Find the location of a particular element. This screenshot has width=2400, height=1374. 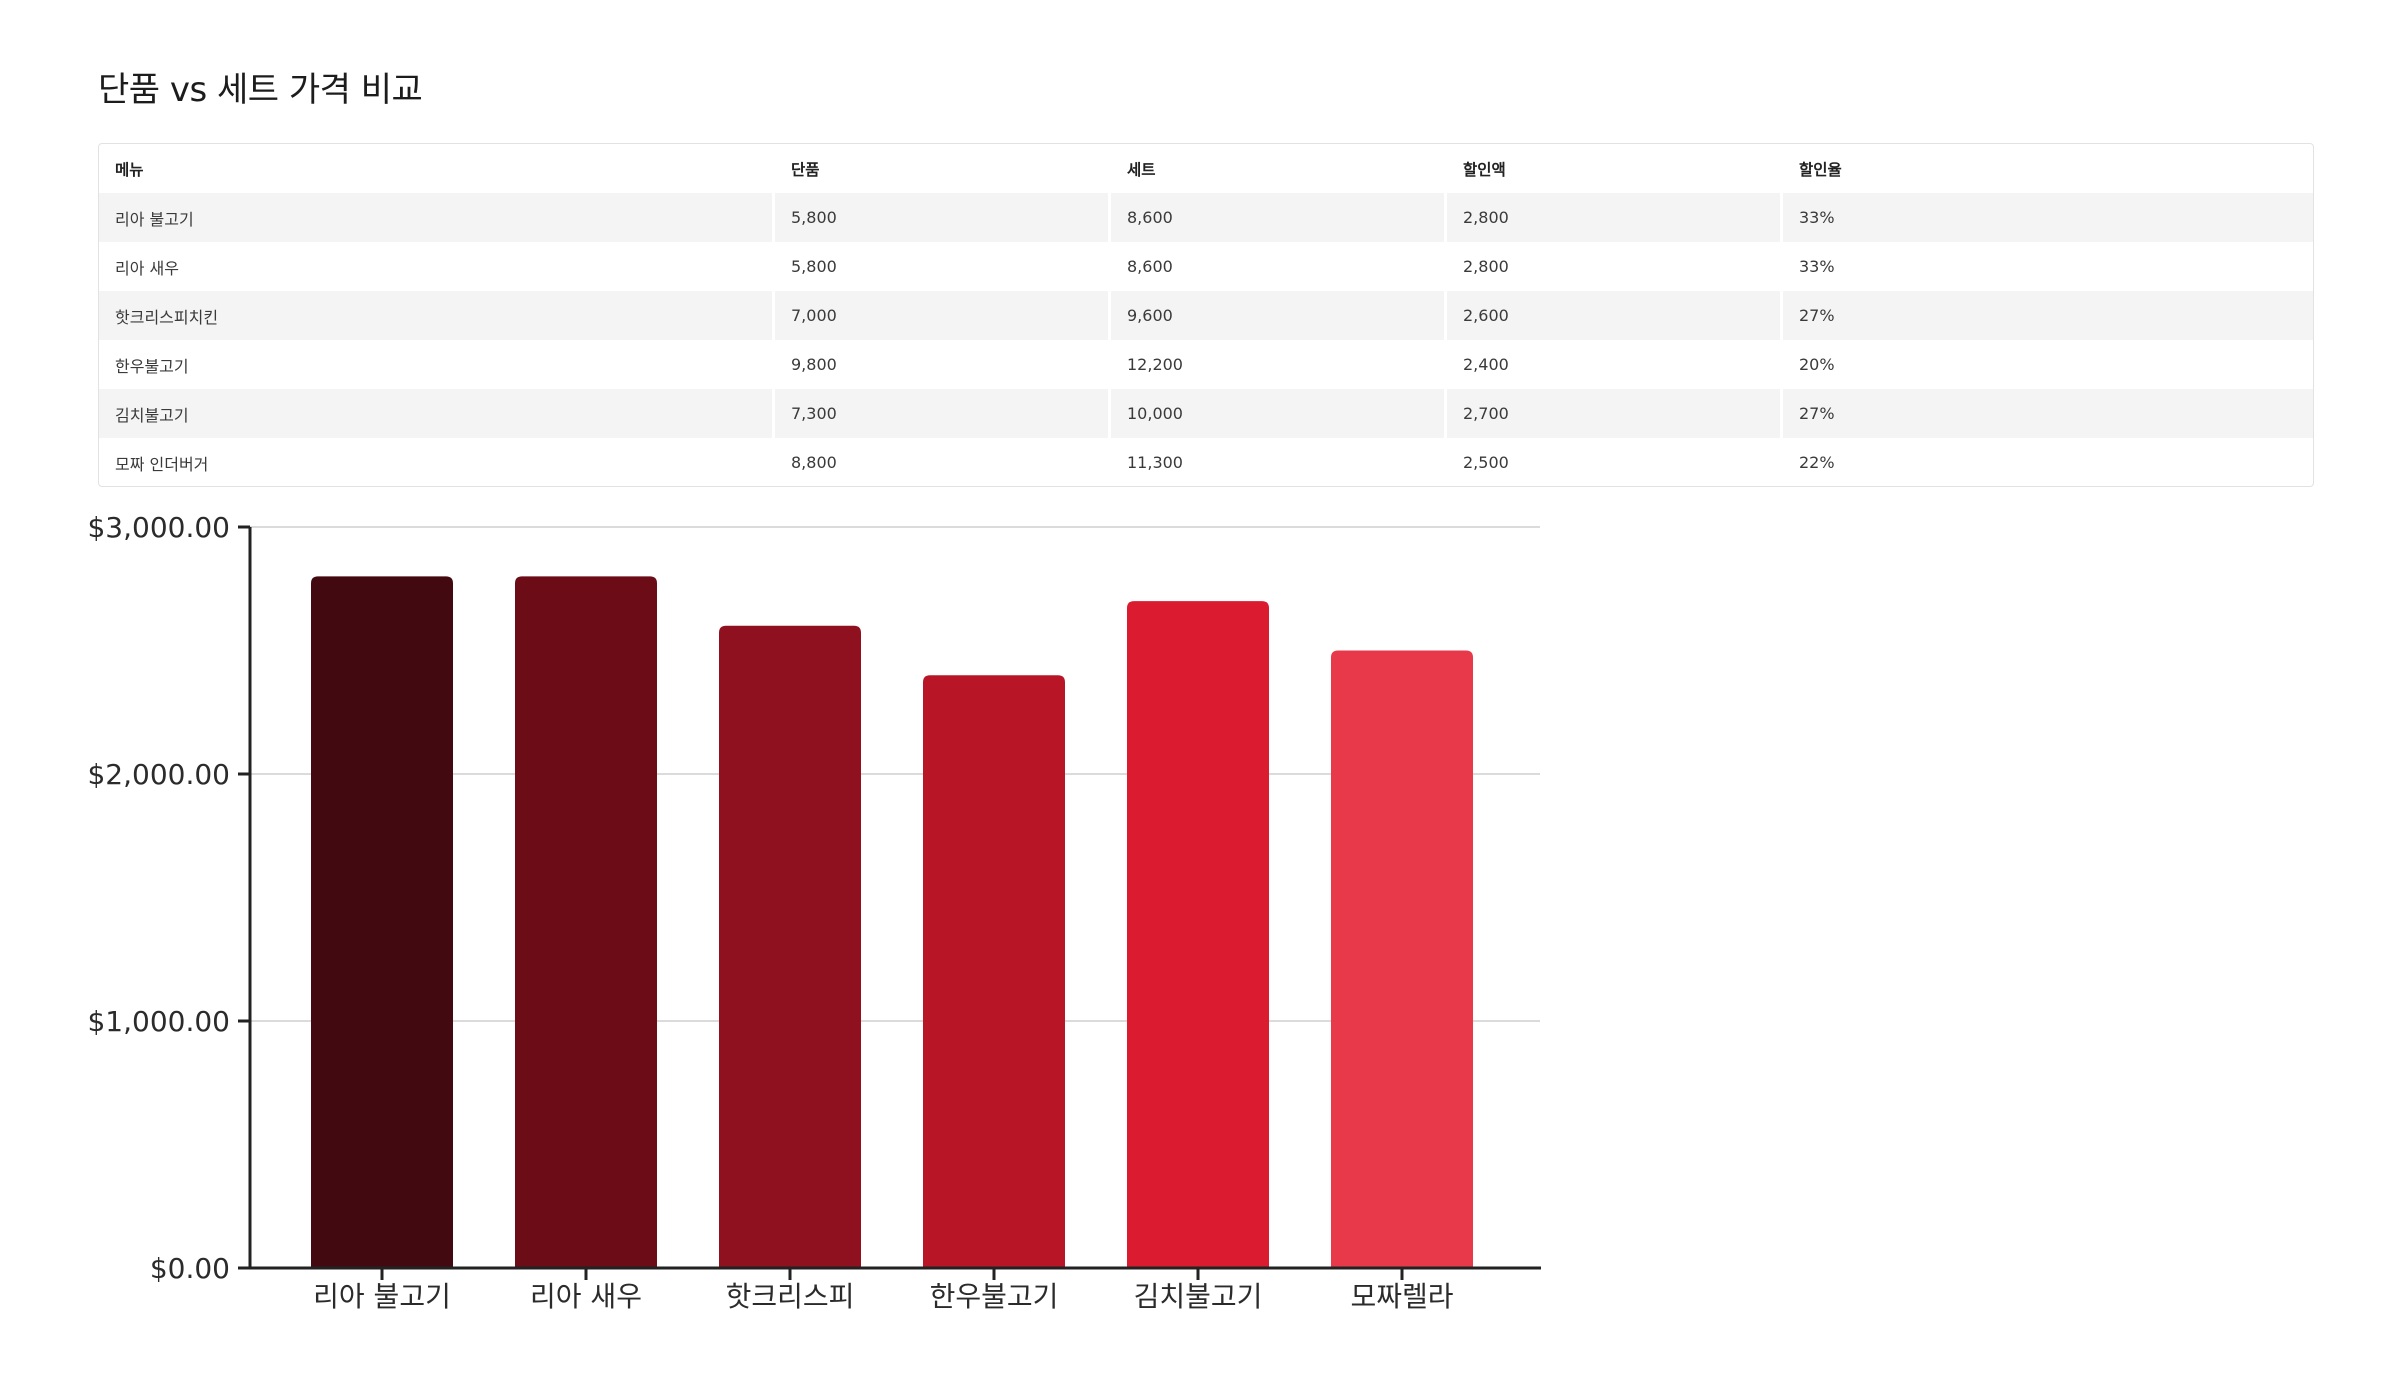

x-tick-label: 김치불고기 is located at coordinates (1198, 1296).